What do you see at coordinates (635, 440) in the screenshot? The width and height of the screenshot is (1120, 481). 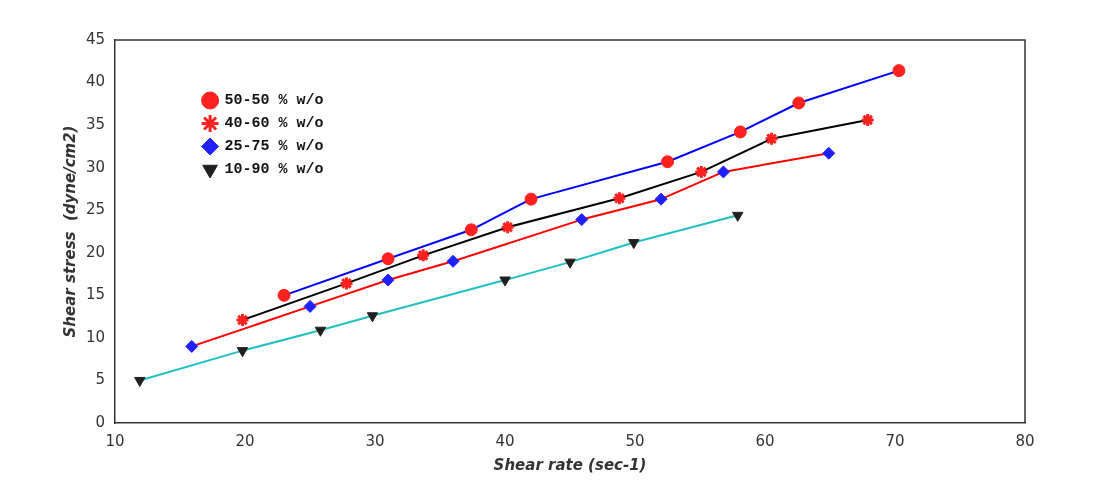 I see `x-tick-label: 50` at bounding box center [635, 440].